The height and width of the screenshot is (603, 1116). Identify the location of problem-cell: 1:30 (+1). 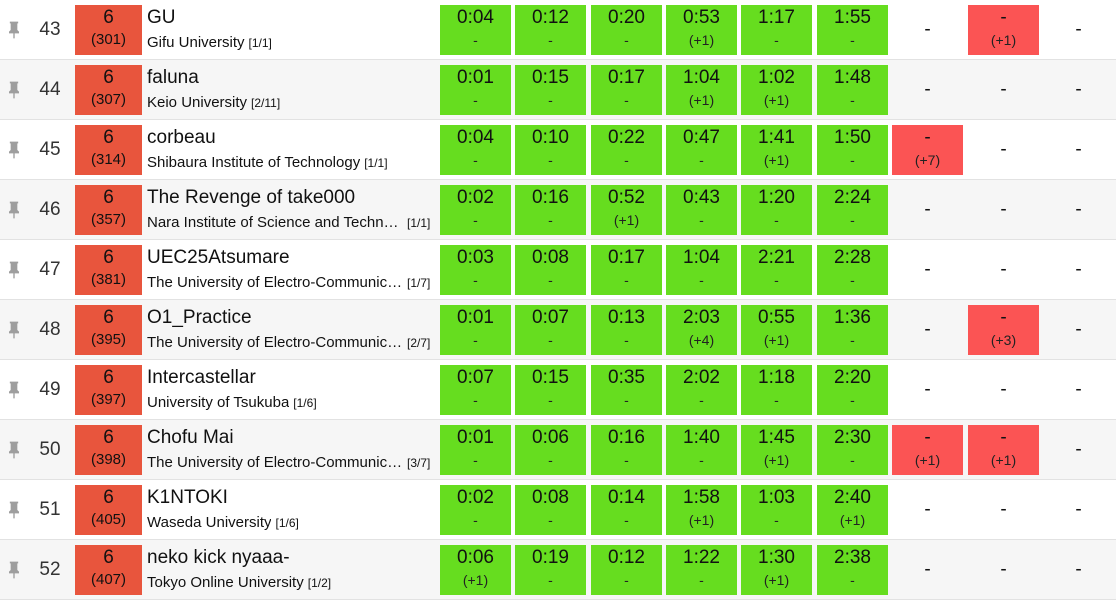
(776, 570).